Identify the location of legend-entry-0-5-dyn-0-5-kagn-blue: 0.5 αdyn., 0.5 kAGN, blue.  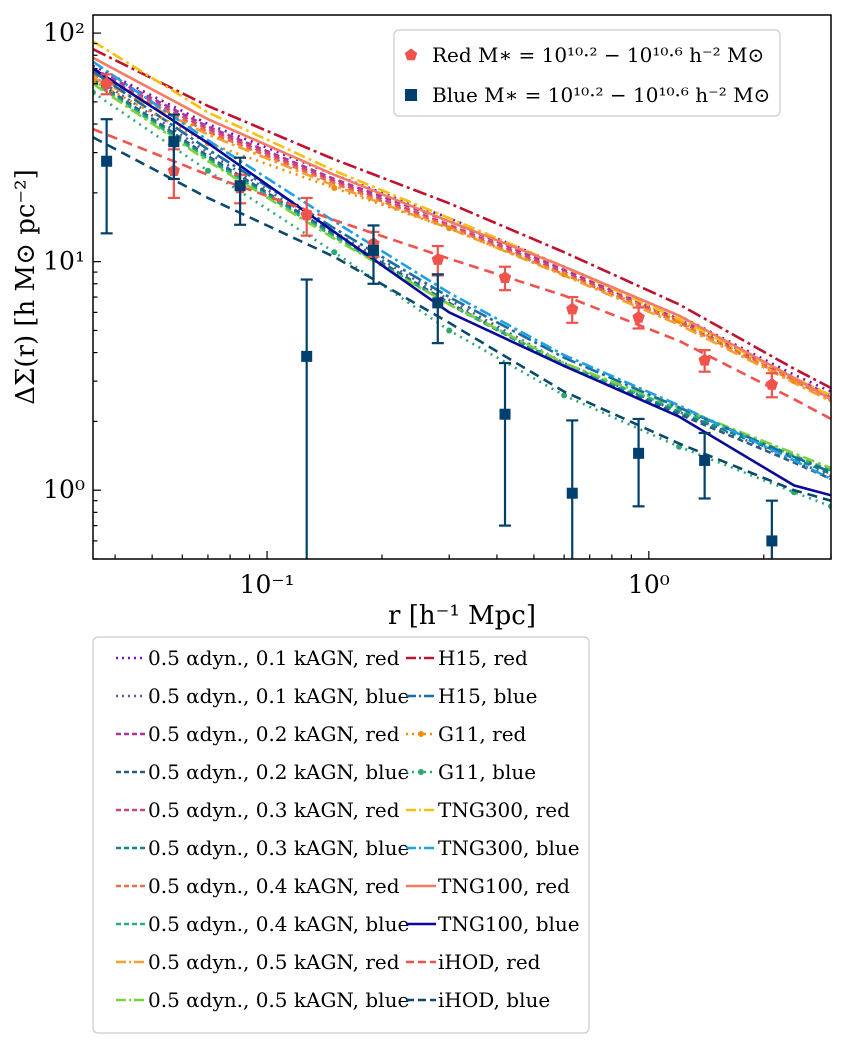
(278, 1000).